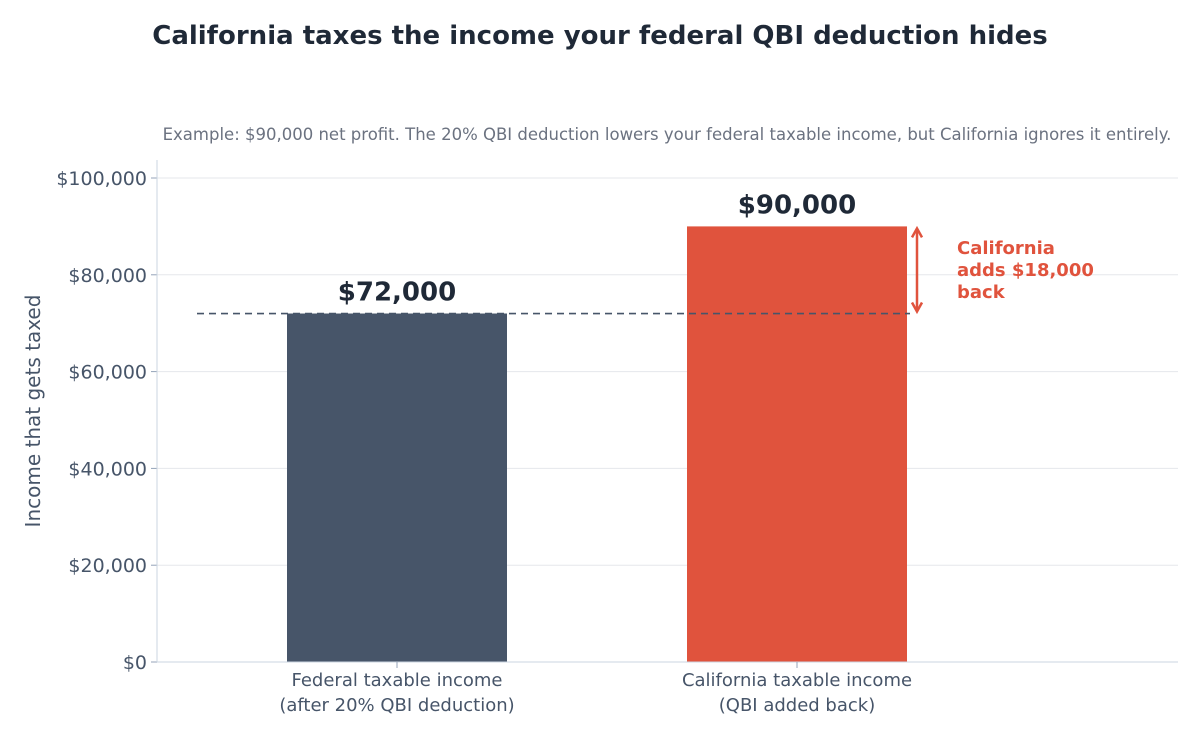 The image size is (1200, 750). I want to click on annotation-text: adds $18,000, so click(1025, 270).